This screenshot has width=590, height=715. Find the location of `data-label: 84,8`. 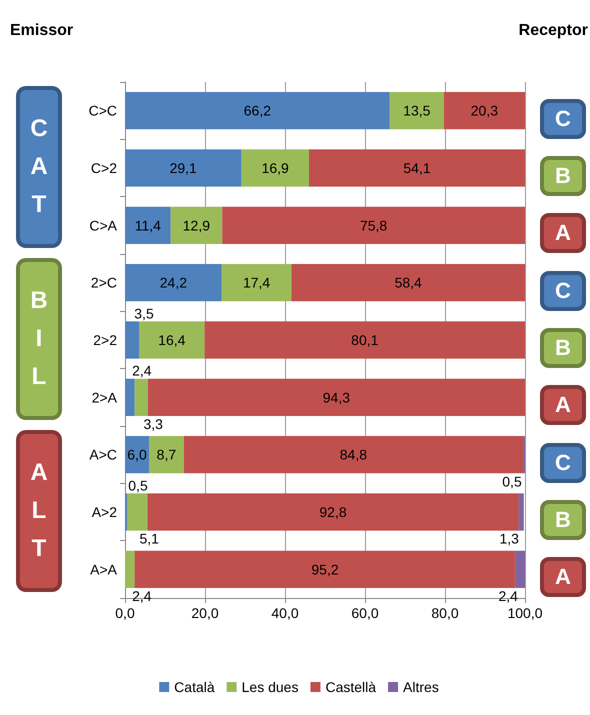

data-label: 84,8 is located at coordinates (354, 454).